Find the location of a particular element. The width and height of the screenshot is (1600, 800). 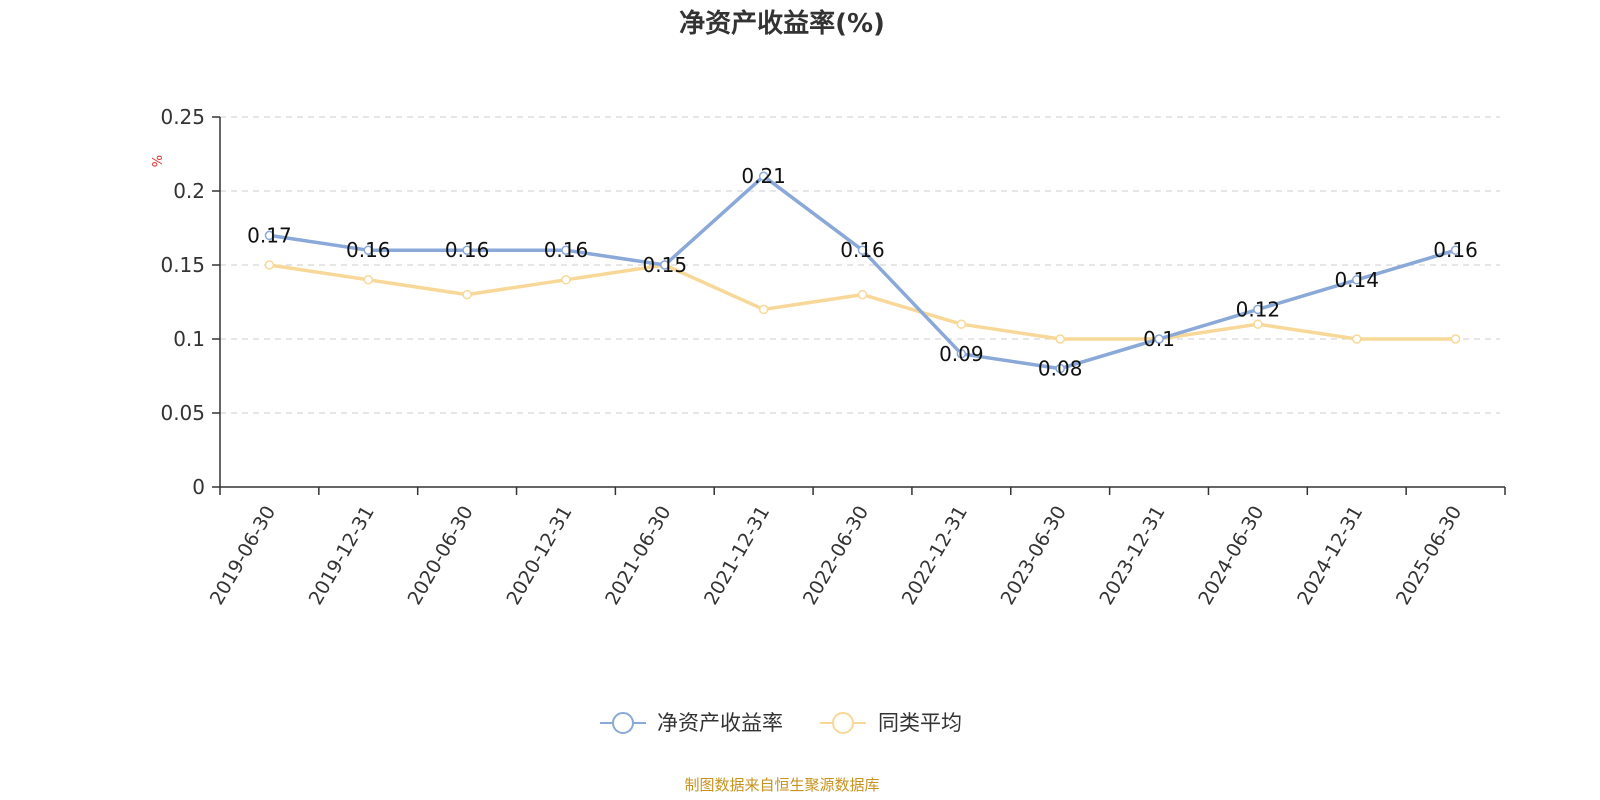

source-note: 制图数据来自恒生聚源数据库 is located at coordinates (781, 785).